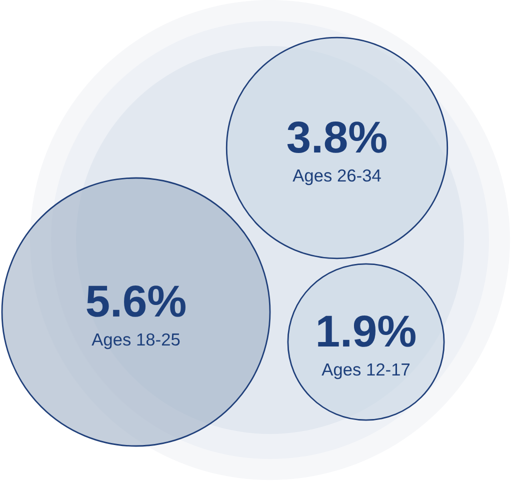  I want to click on data-label: 1.9%, so click(367, 331).